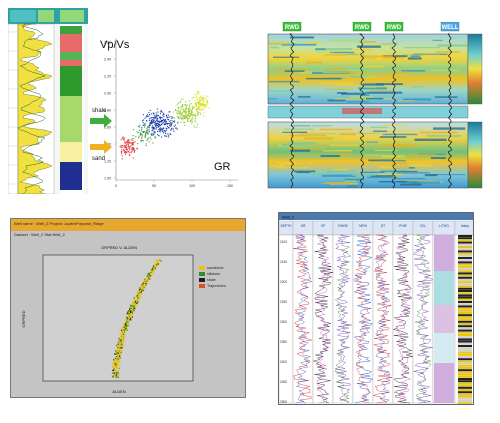 This screenshot has width=500, height=423. Describe the element at coordinates (118, 318) in the screenshot. I see `plot-area` at that location.